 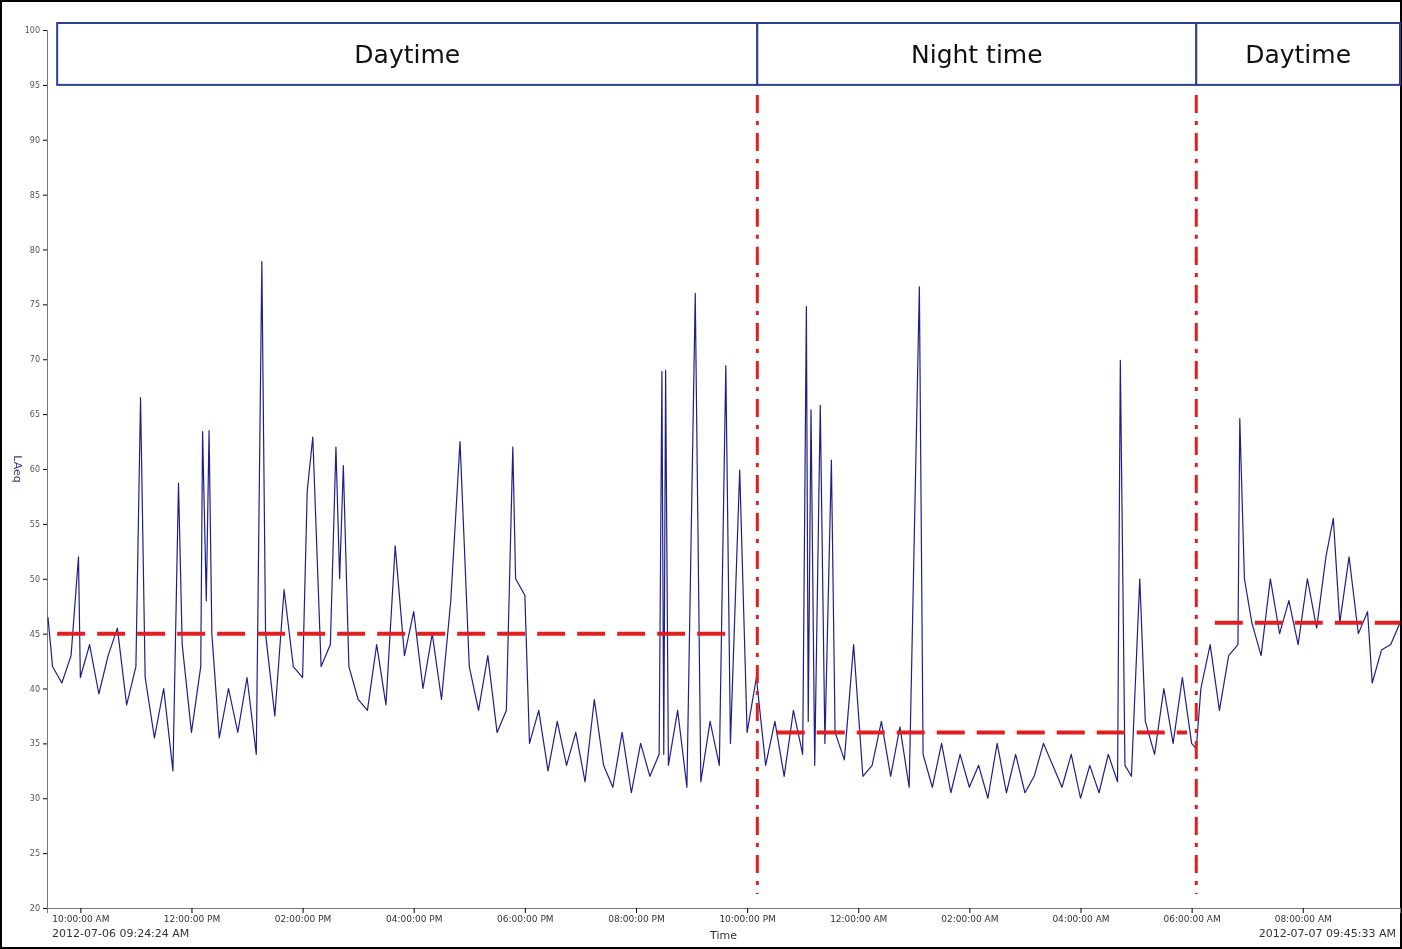 What do you see at coordinates (81, 919) in the screenshot?
I see `x-tick-label: 10:00:00 AM` at bounding box center [81, 919].